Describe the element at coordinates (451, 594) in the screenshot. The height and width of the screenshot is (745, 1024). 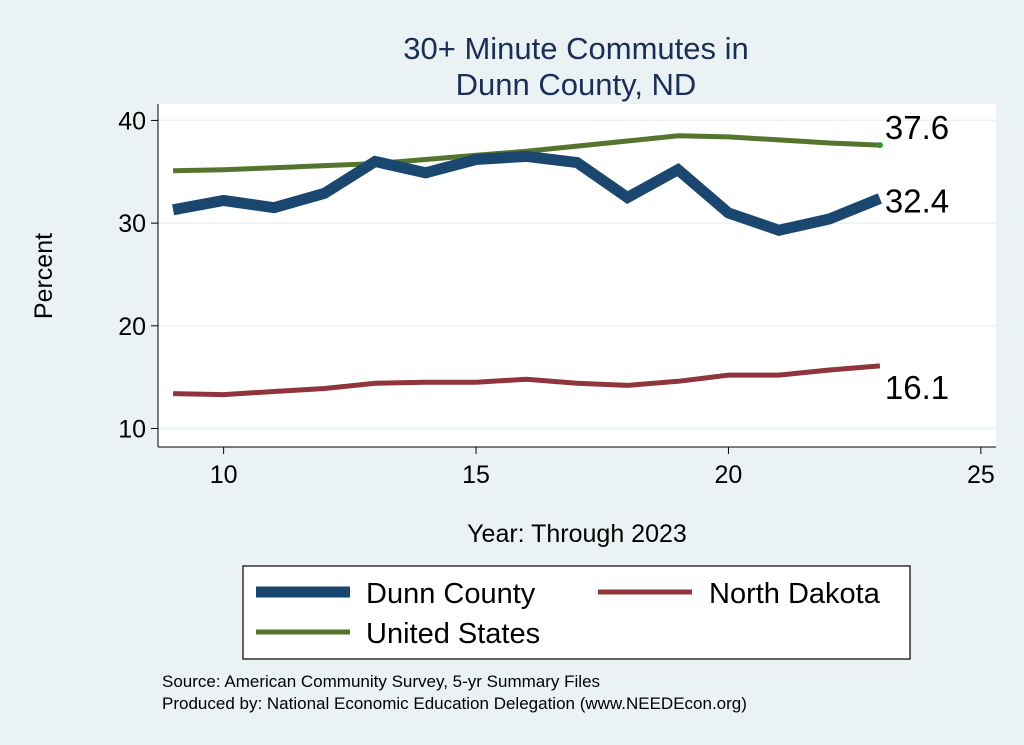
I see `legend-label-dunn-county: Dunn County` at that location.